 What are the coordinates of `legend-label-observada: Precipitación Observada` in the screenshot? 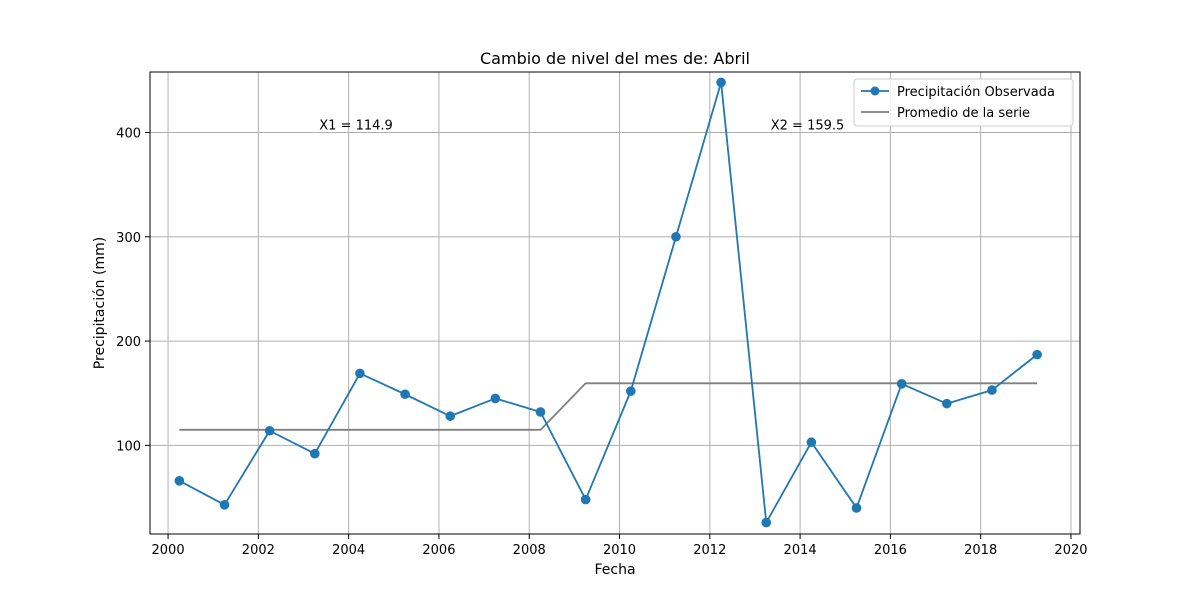 It's located at (976, 92).